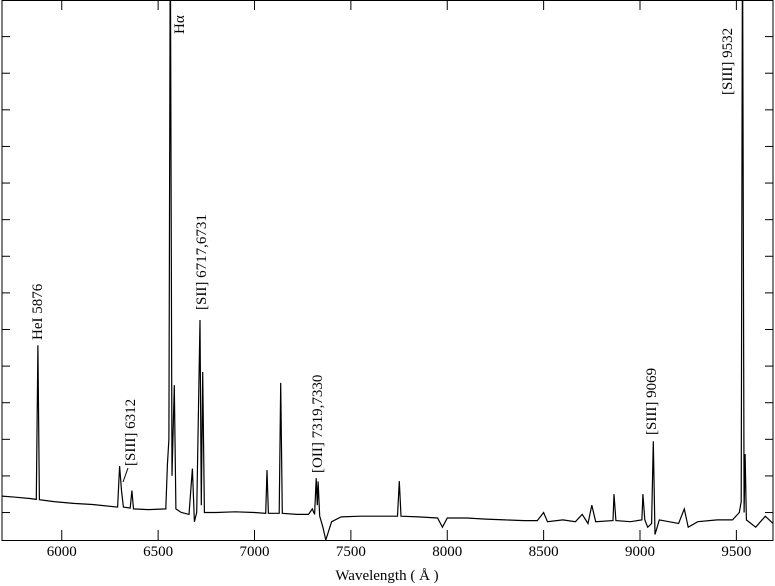 The width and height of the screenshot is (775, 586). What do you see at coordinates (640, 552) in the screenshot?
I see `x-tick-label: 9000` at bounding box center [640, 552].